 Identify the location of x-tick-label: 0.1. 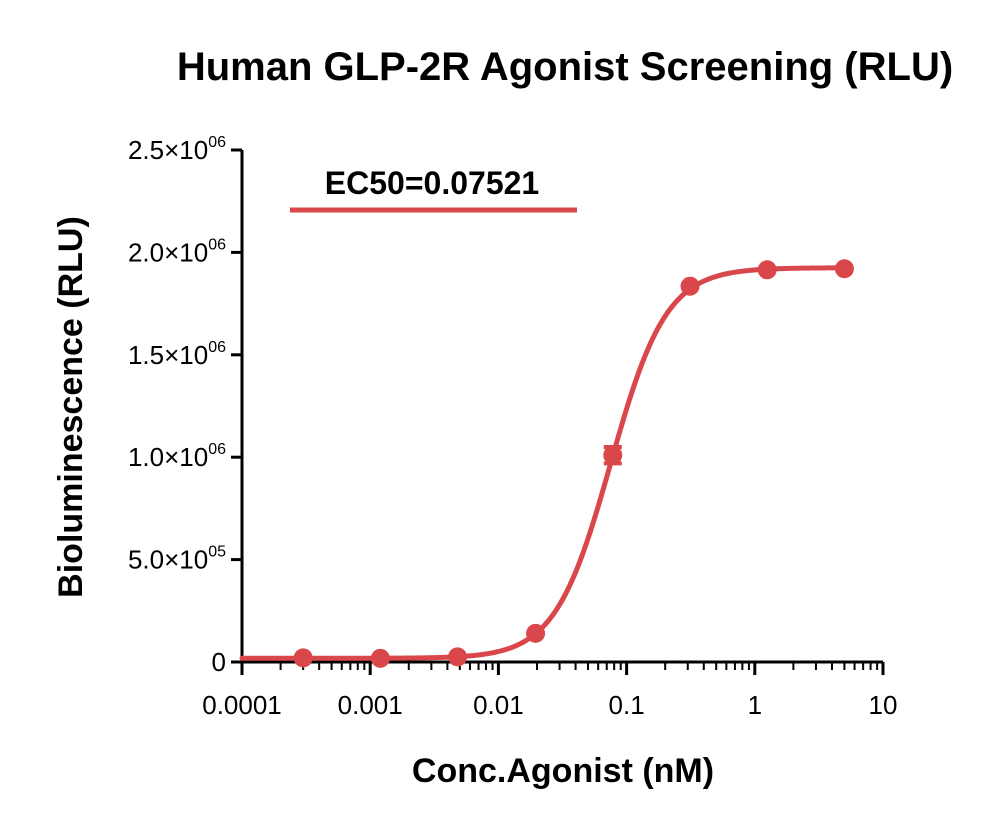
(627, 705).